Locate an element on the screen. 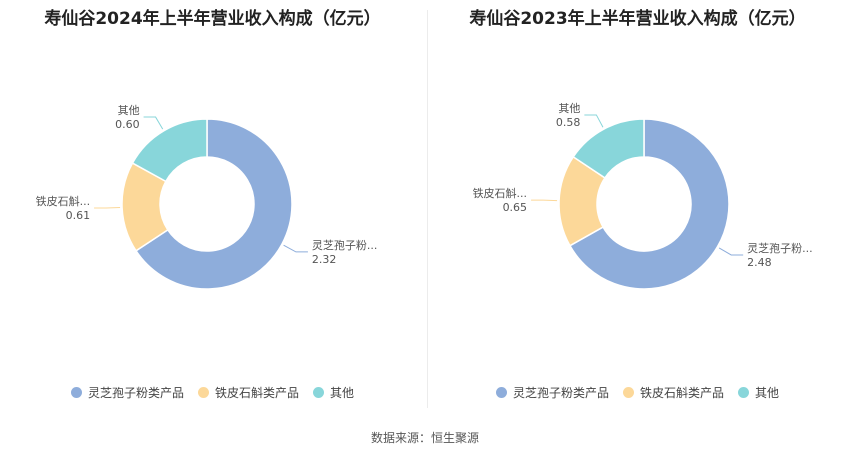  slice-value-label: 0.61 is located at coordinates (78, 215).